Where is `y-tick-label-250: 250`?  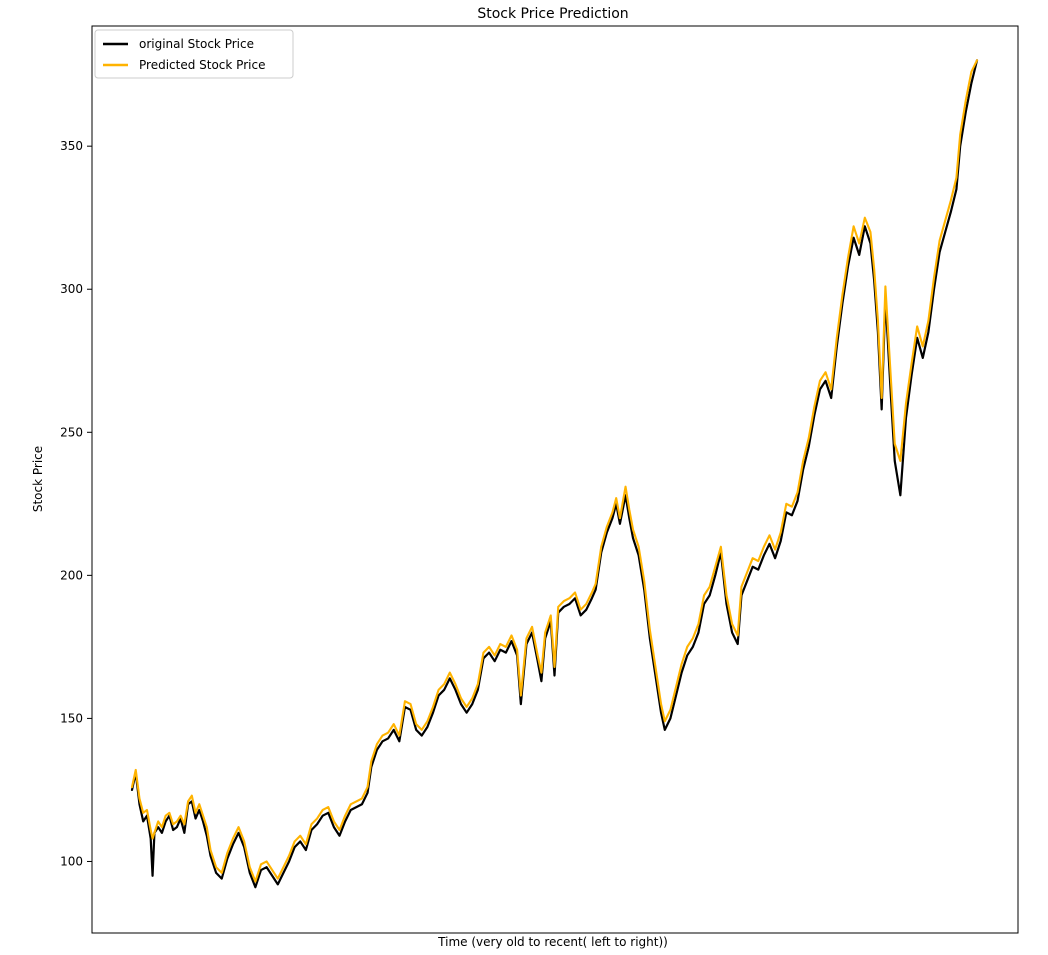 y-tick-label-250: 250 is located at coordinates (71, 432).